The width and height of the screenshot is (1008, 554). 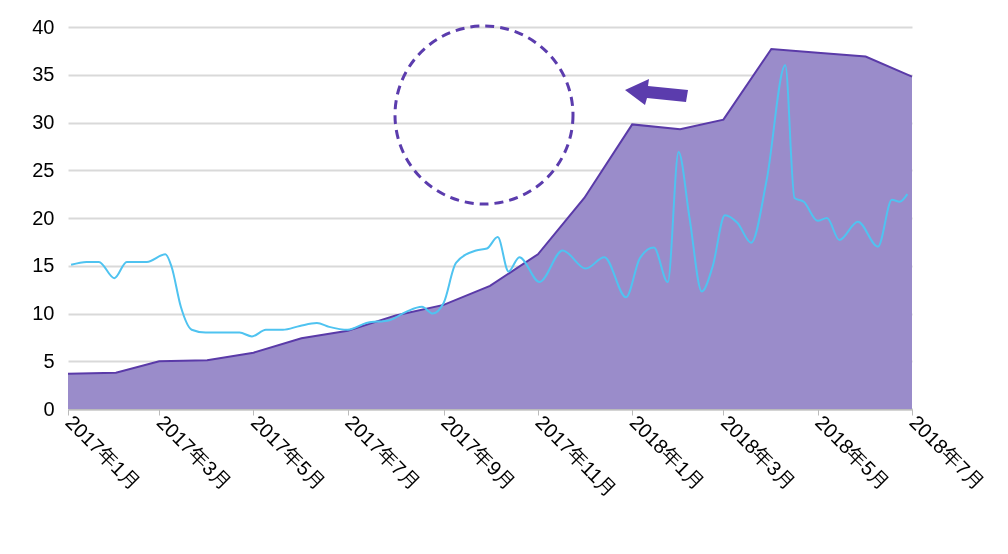 I want to click on y-tick-label: 0, so click(x=49, y=408).